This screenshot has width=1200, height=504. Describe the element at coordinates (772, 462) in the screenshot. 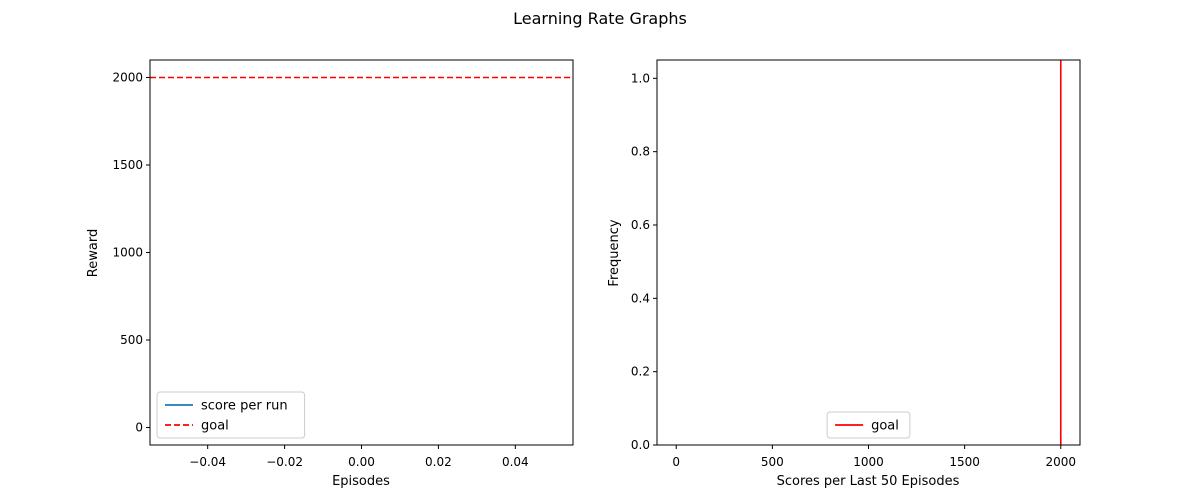

I see `frequency-chart-xtick-label: 500` at that location.